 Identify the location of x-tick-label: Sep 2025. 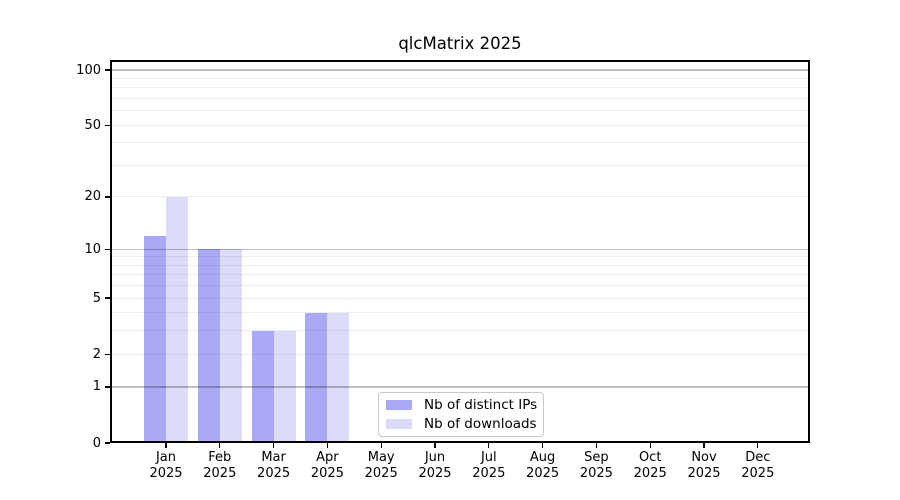
(596, 465).